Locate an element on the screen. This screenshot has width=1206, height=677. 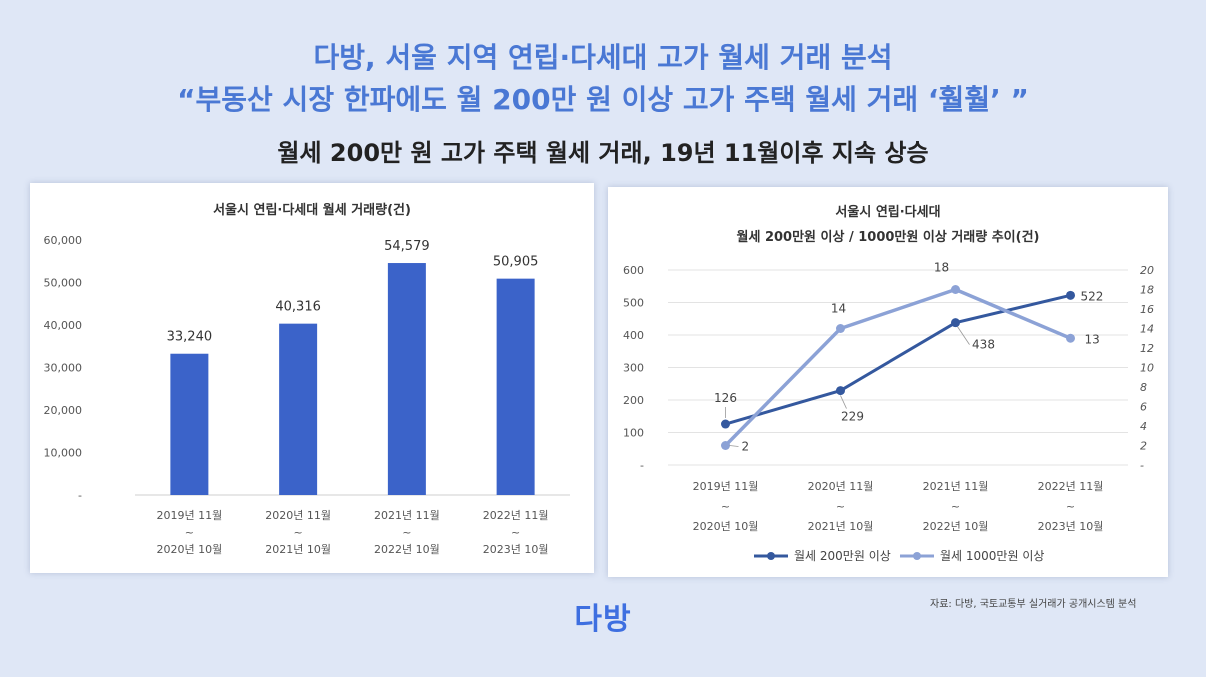
subheadline: 월세 200만 원 고가 주택 월세 거래, 19년 11월이후 지속 상승 is located at coordinates (603, 153).